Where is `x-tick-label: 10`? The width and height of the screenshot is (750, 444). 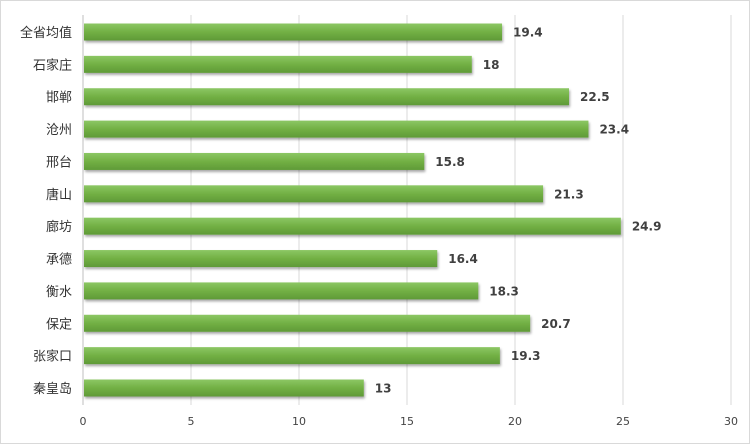 x-tick-label: 10 is located at coordinates (299, 421).